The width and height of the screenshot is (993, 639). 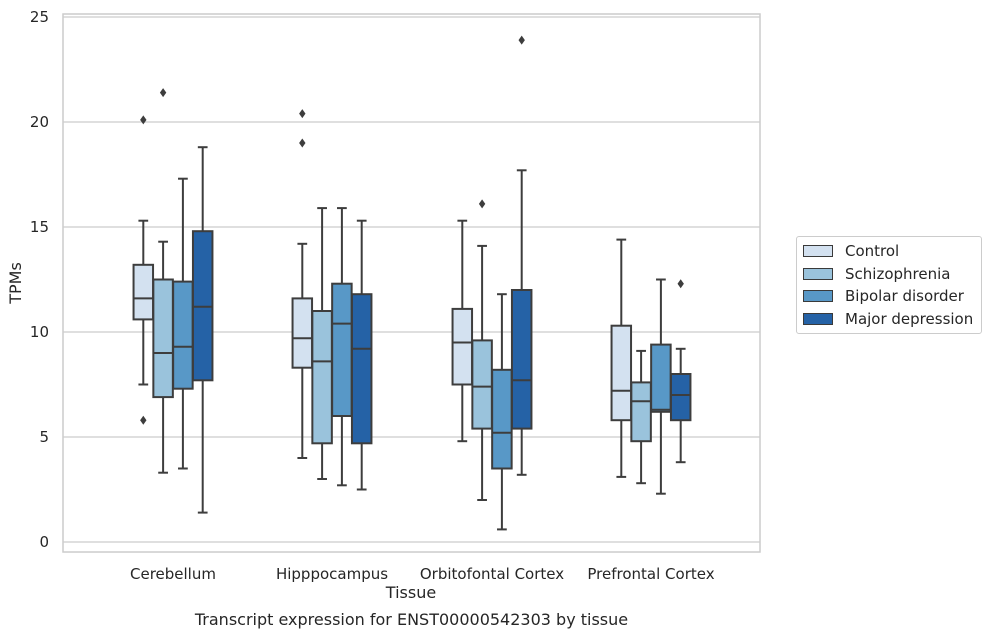 I want to click on x-tick-label: Cerebellum, so click(x=173, y=574).